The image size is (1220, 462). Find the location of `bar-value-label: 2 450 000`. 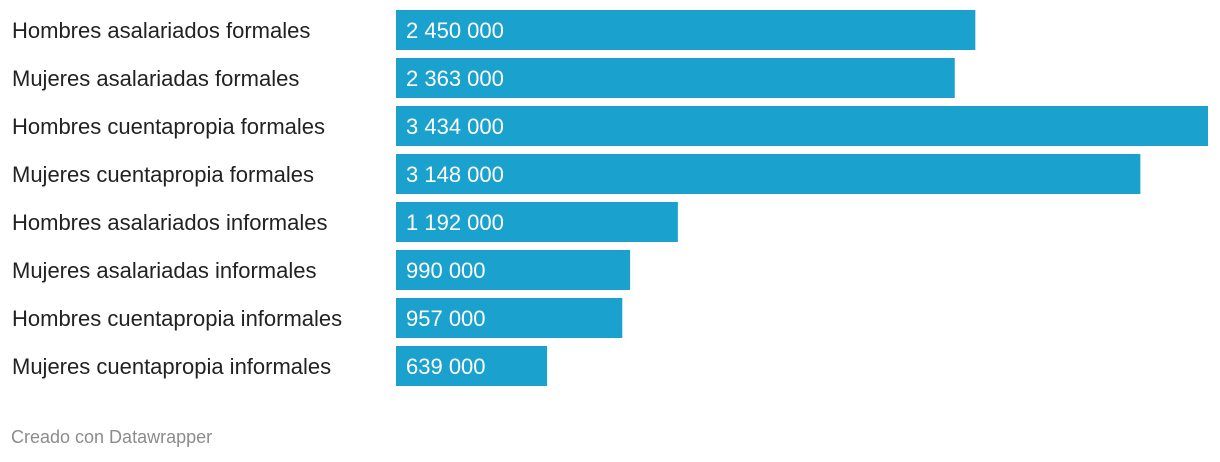

bar-value-label: 2 450 000 is located at coordinates (455, 30).